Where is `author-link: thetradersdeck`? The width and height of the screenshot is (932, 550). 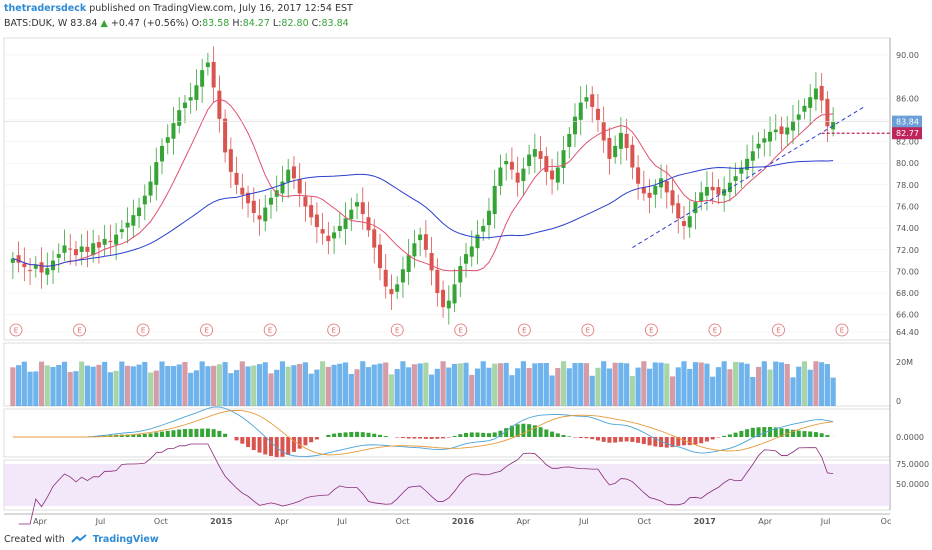 author-link: thetradersdeck is located at coordinates (45, 8).